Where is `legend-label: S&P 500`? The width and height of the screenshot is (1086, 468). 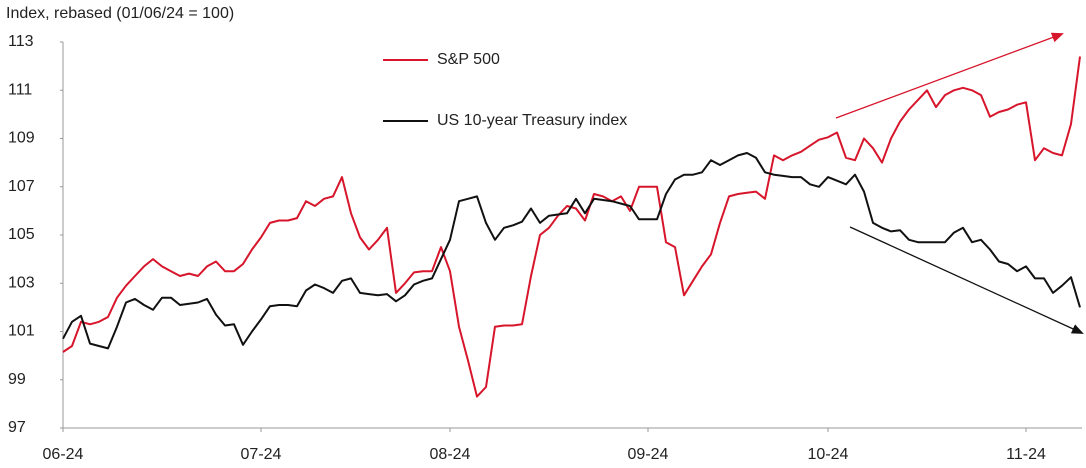
legend-label: S&P 500 is located at coordinates (468, 59).